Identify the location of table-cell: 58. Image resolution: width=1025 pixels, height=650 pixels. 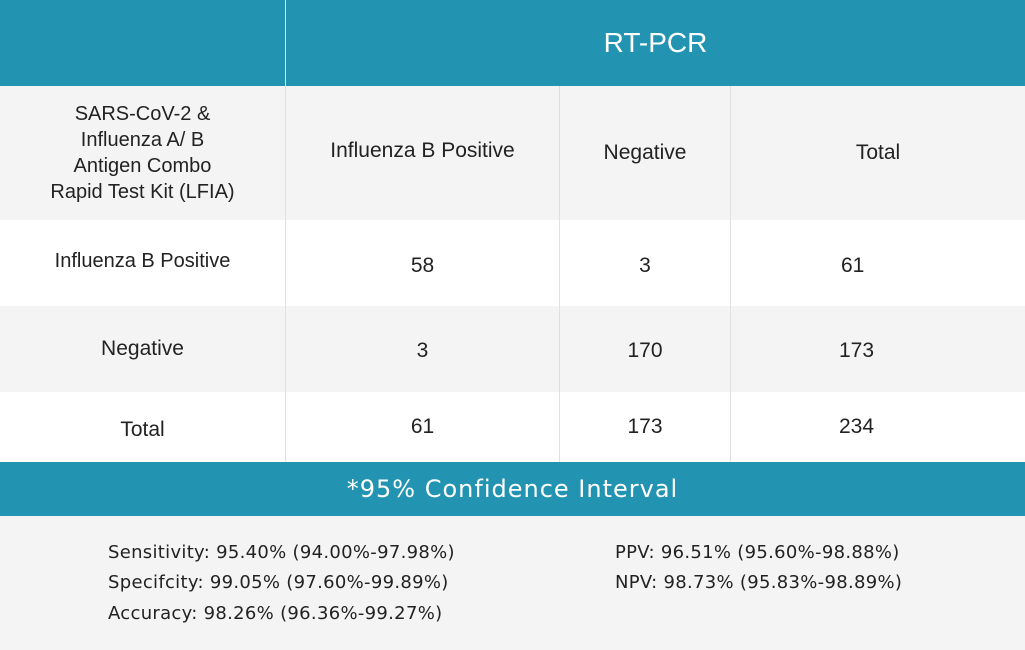
(422, 265).